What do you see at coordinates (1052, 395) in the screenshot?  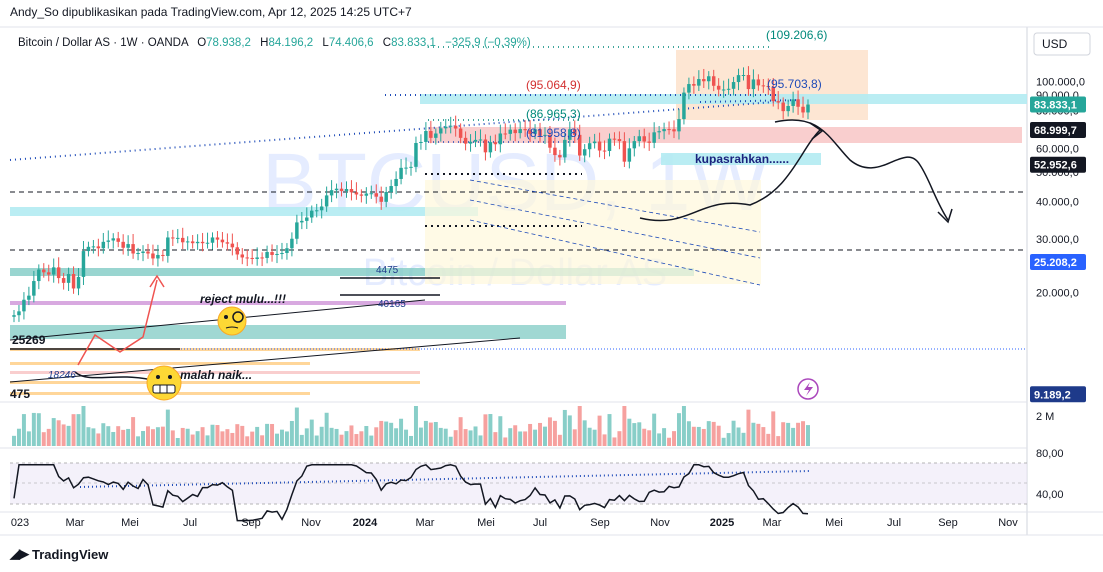 I see `price-badge-label-4: 9.189,2` at bounding box center [1052, 395].